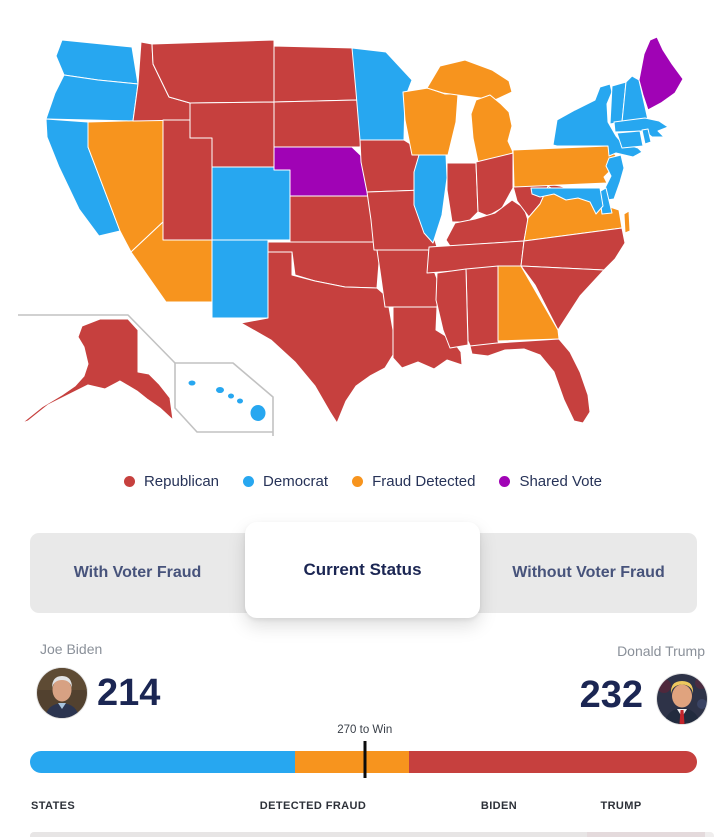 The height and width of the screenshot is (837, 726). What do you see at coordinates (334, 219) in the screenshot?
I see `state-KS` at bounding box center [334, 219].